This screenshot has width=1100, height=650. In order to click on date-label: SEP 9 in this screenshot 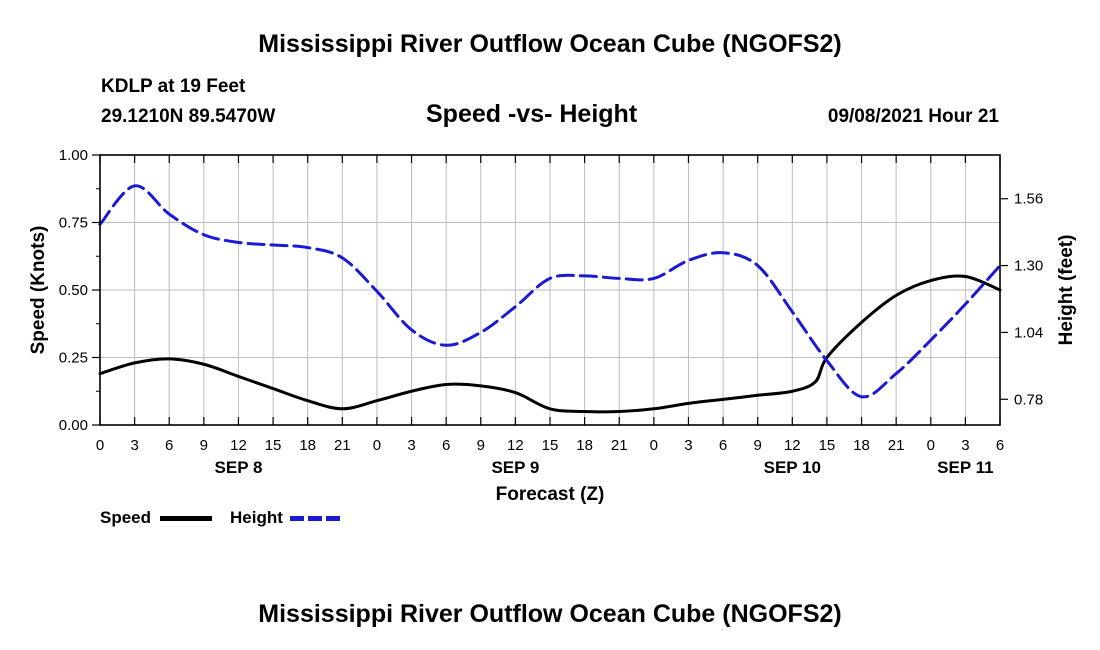, I will do `click(515, 467)`.